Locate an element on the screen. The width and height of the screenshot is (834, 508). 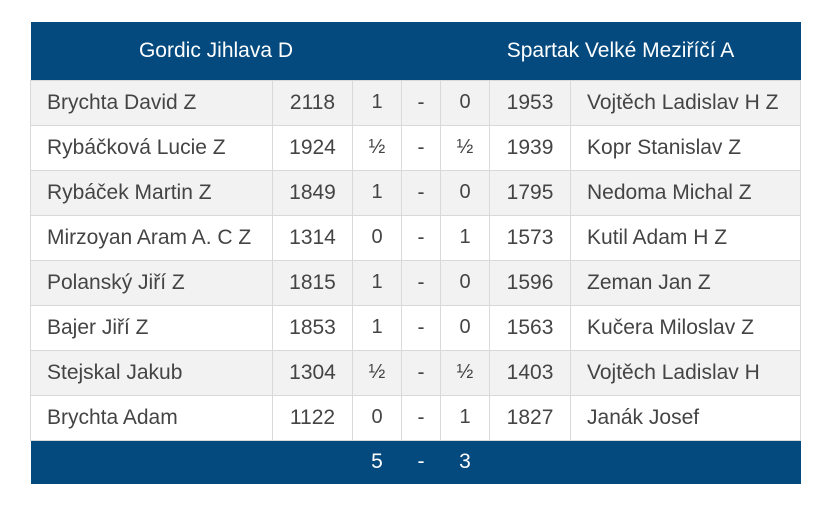
home-player-name: Rybáček Martin Z is located at coordinates (151, 192).